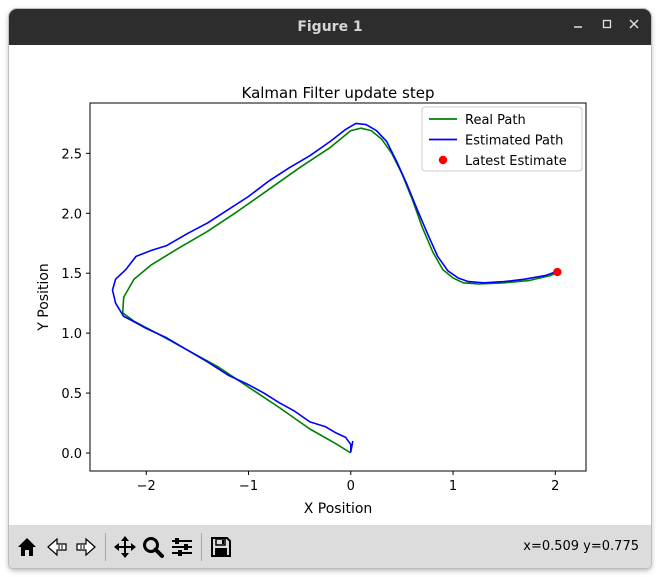  Describe the element at coordinates (514, 141) in the screenshot. I see `legend-label-estimated-path: Estimated Path` at that location.